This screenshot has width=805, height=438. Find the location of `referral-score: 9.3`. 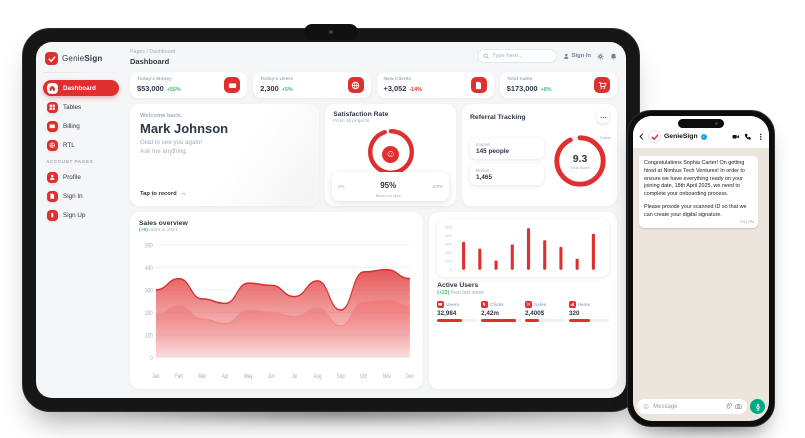

referral-score: 9.3 is located at coordinates (580, 158).